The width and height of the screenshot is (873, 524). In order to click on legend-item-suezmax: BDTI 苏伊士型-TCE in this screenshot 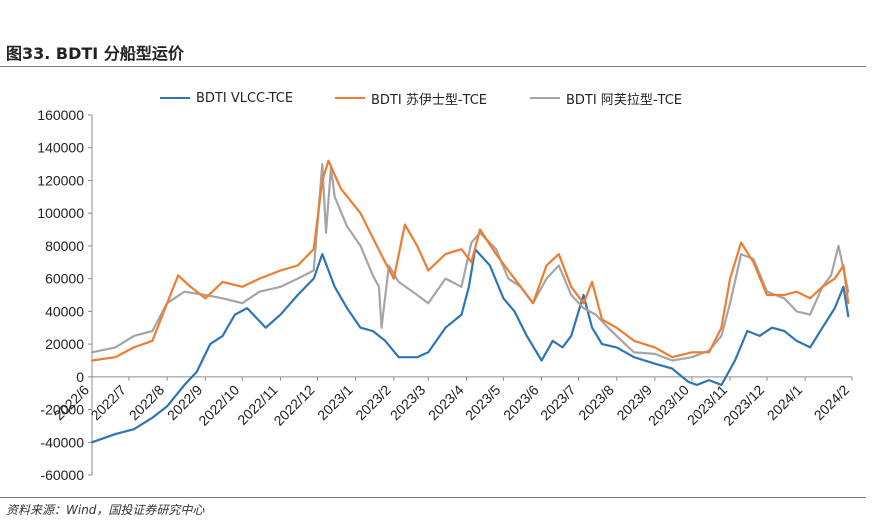, I will do `click(411, 98)`.